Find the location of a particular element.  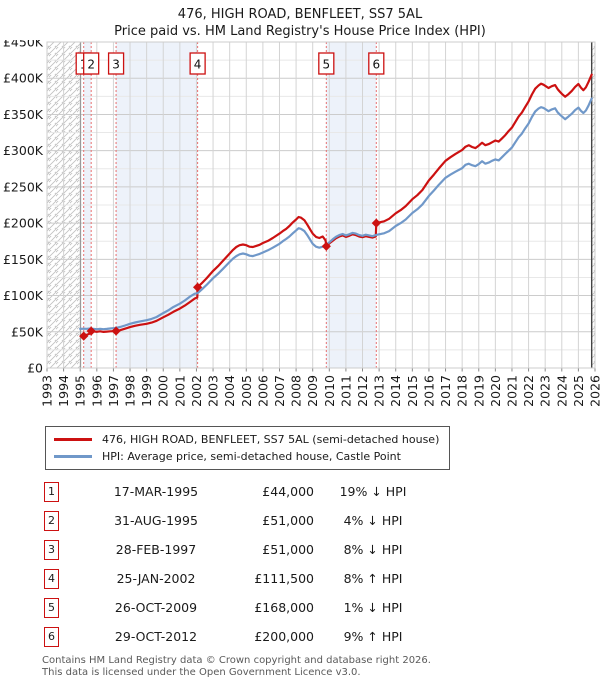

y-axis-label: £400K is located at coordinates (23, 78).